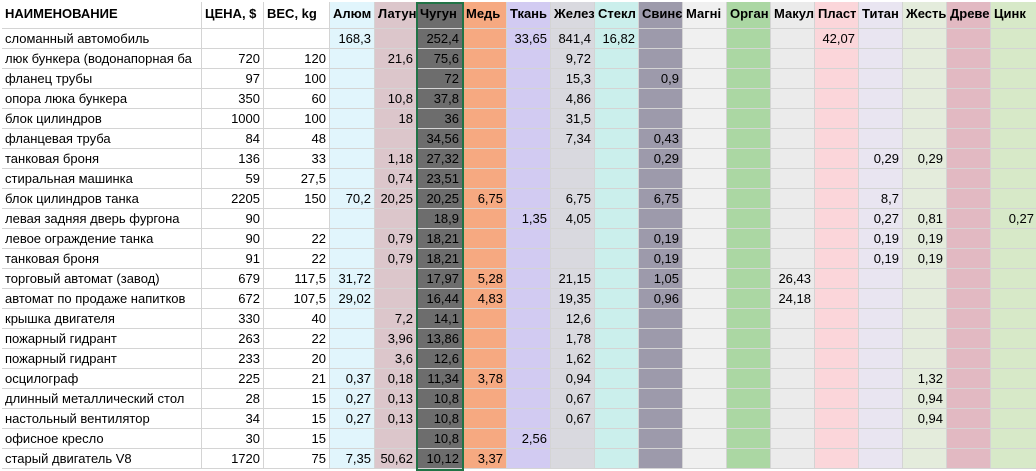 The width and height of the screenshot is (1036, 471). What do you see at coordinates (297, 15) in the screenshot?
I see `column-header: ВЕС, kg` at bounding box center [297, 15].